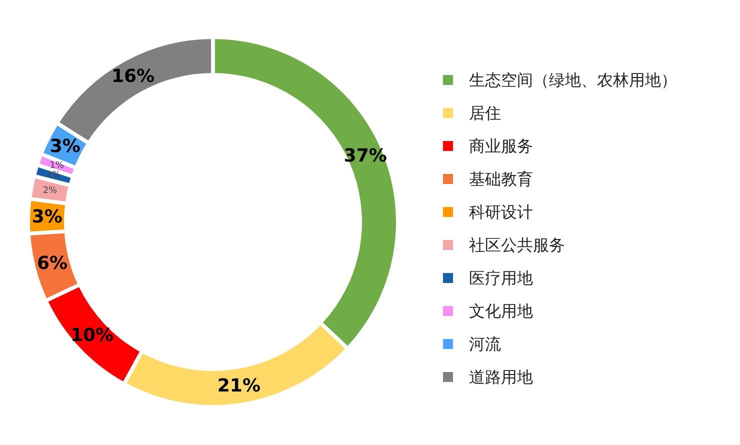 This screenshot has width=740, height=445. I want to click on legend-label: 生态空间（绿地、农林用地）, so click(573, 80).